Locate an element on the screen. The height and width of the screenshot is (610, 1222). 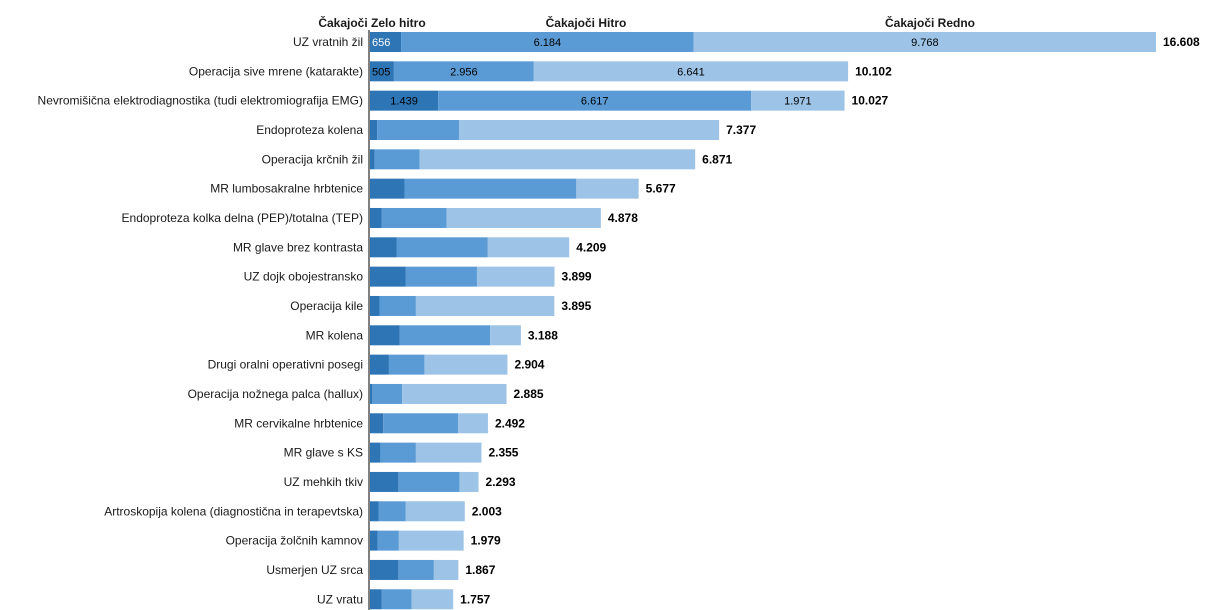
total-value-label: 3.188 is located at coordinates (543, 335).